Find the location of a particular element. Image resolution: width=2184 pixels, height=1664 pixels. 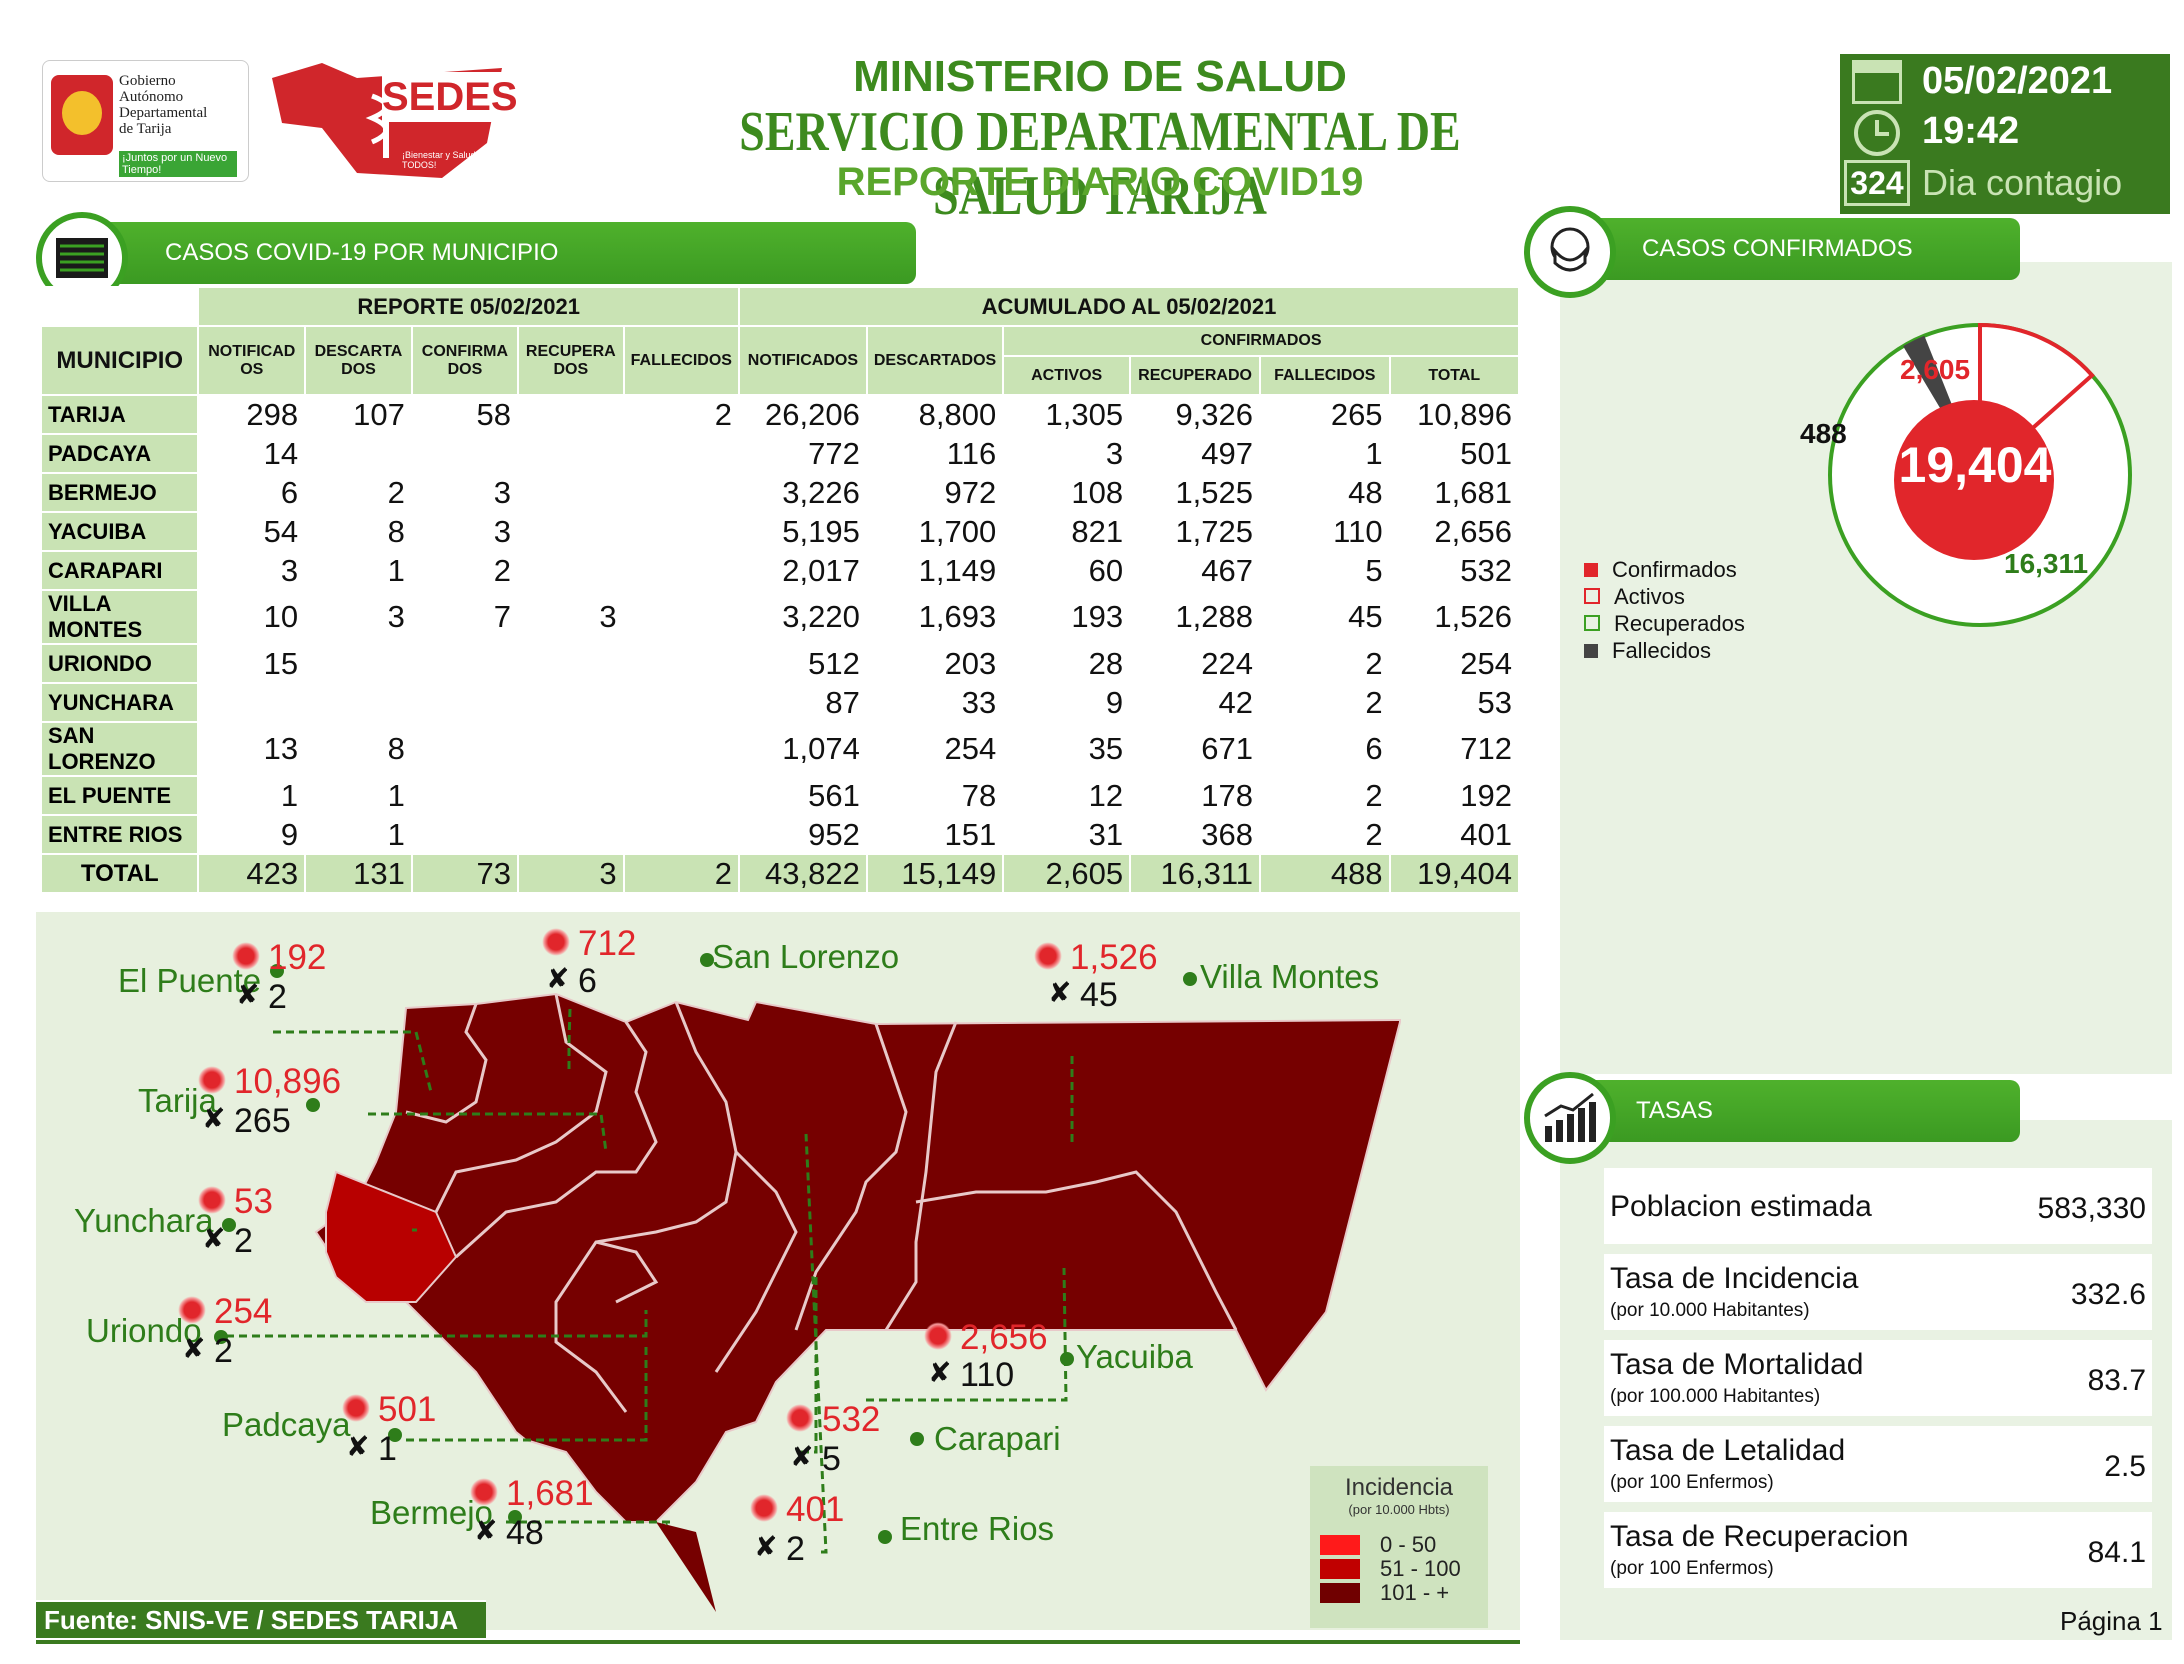

growth-chart-icon is located at coordinates (1570, 1118).